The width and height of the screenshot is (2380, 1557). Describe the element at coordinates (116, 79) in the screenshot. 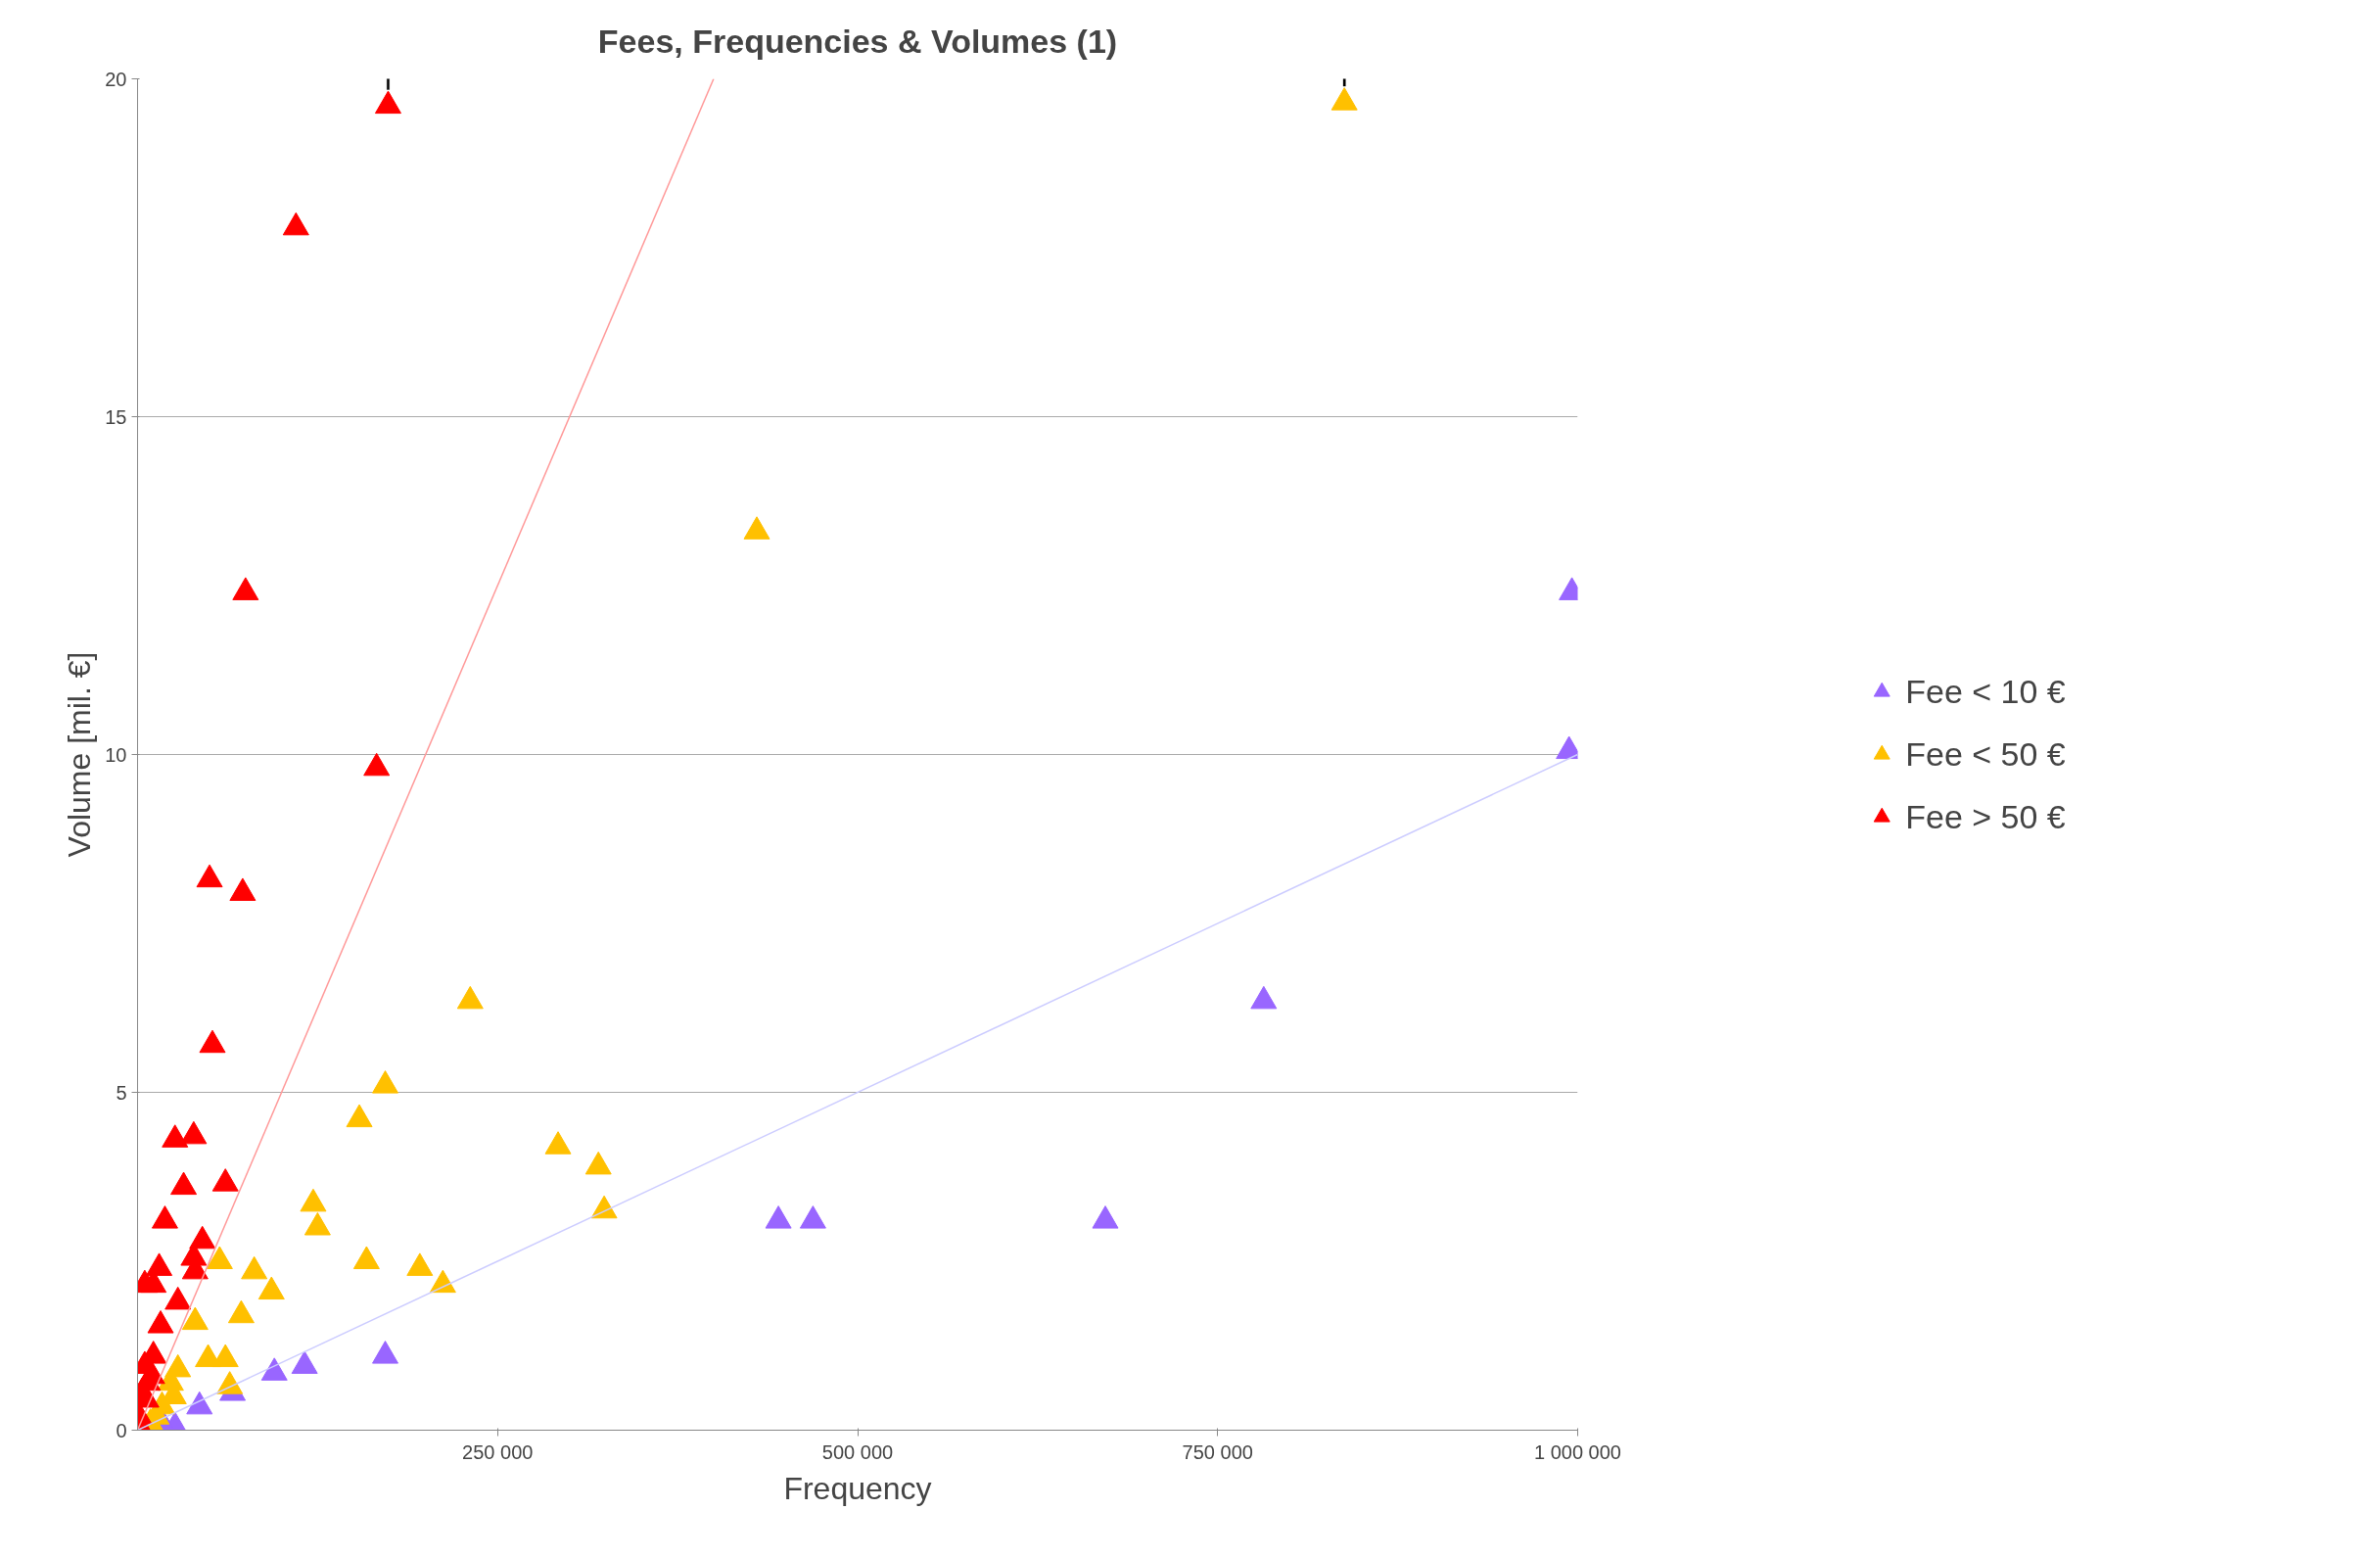

I see `y-tick-label: 20` at that location.